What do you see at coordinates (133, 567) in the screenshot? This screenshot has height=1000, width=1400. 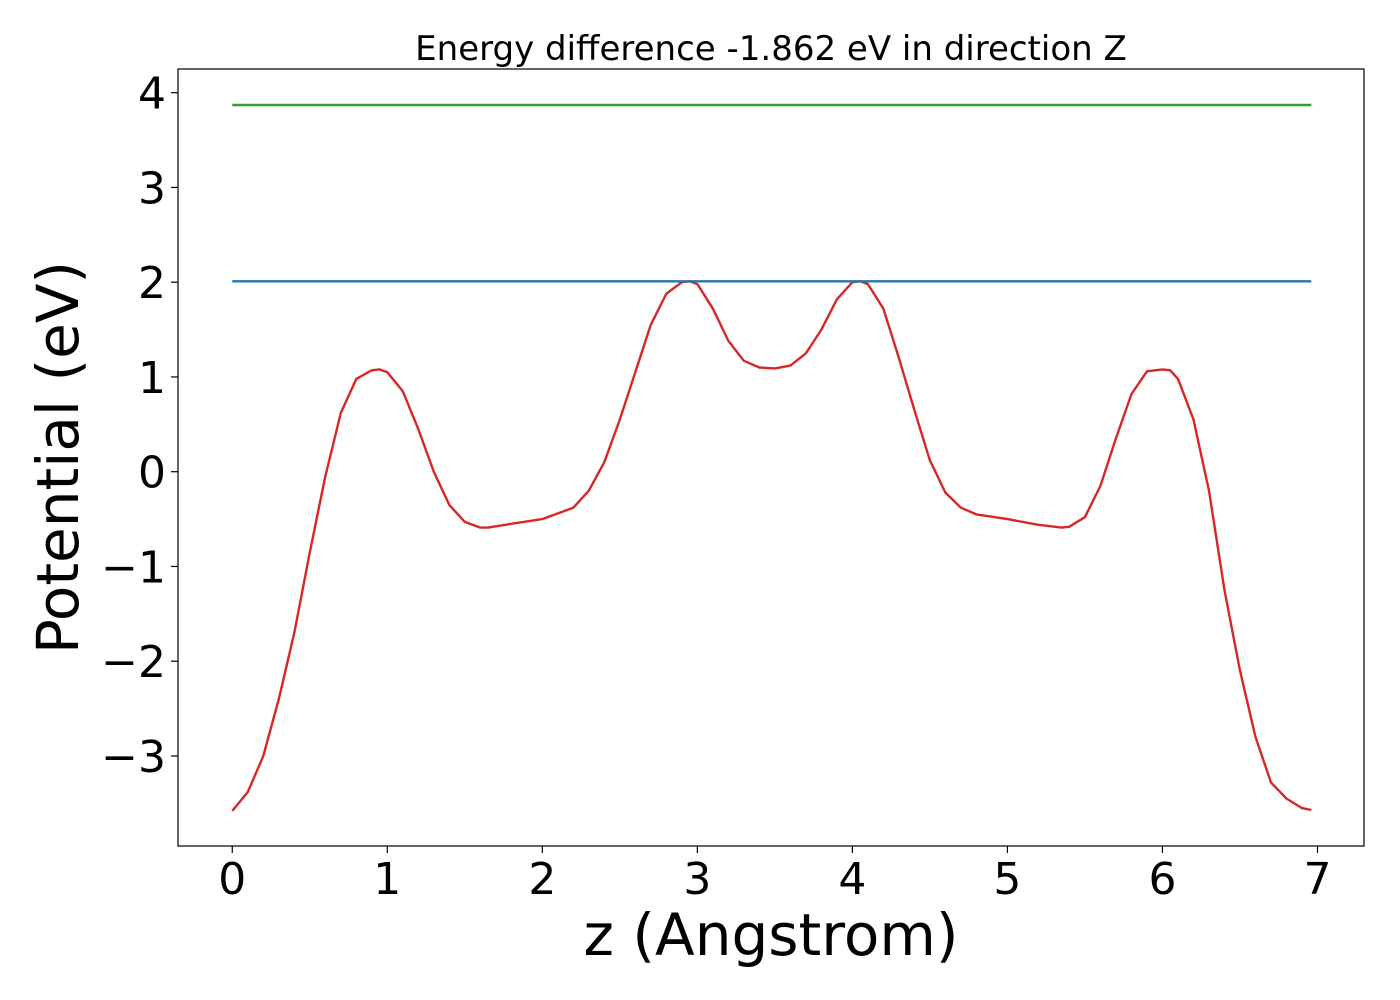 I see `y-tick-label: −1` at bounding box center [133, 567].